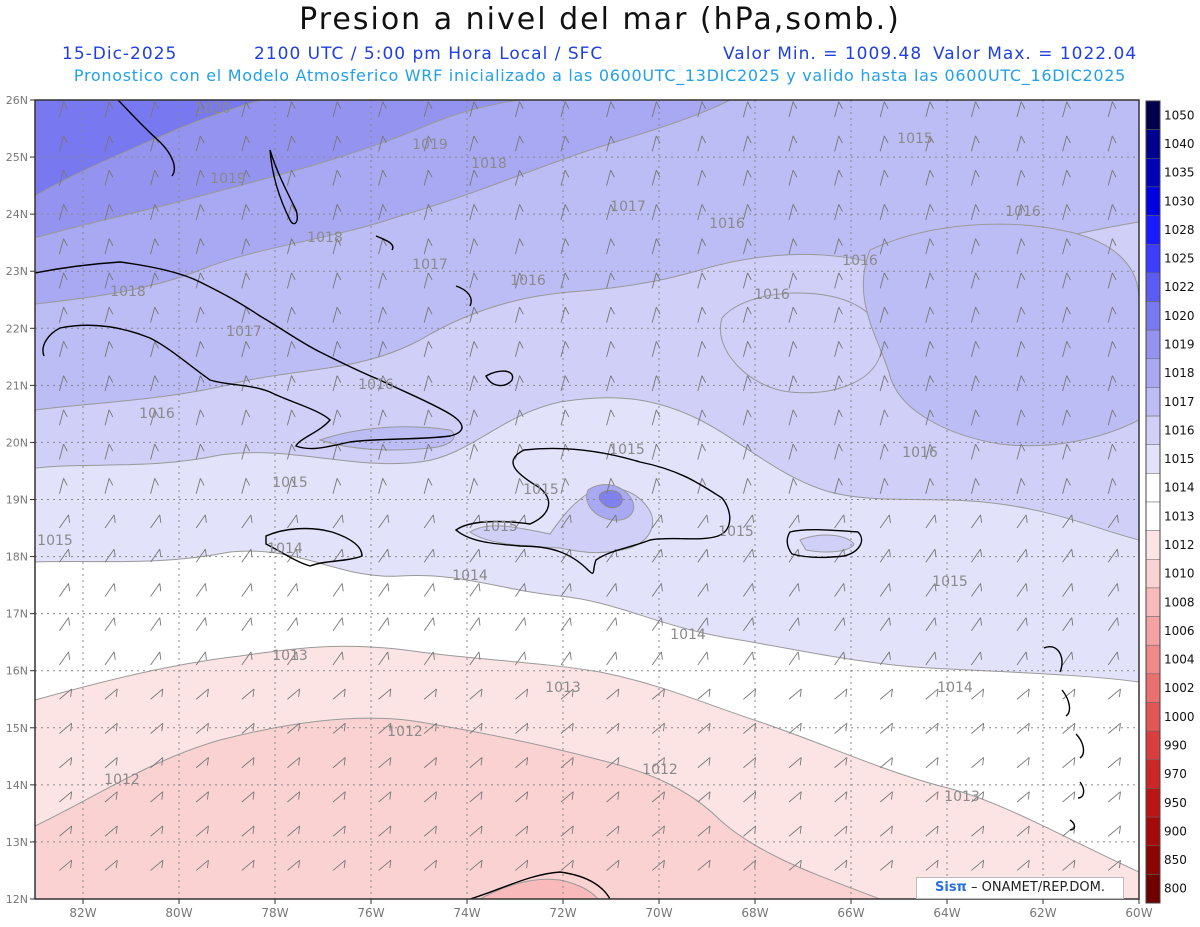  Describe the element at coordinates (17, 157) in the screenshot. I see `lat-tick-label: 25N` at that location.